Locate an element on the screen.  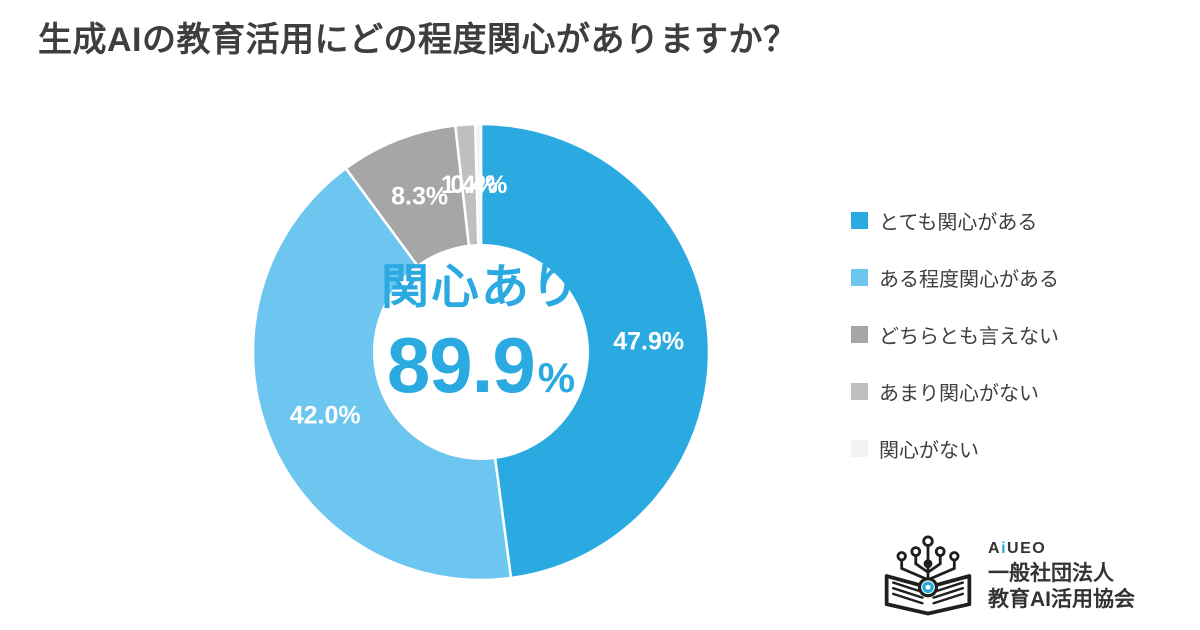
legend-item-0: とても関心がある is located at coordinates (955, 220).